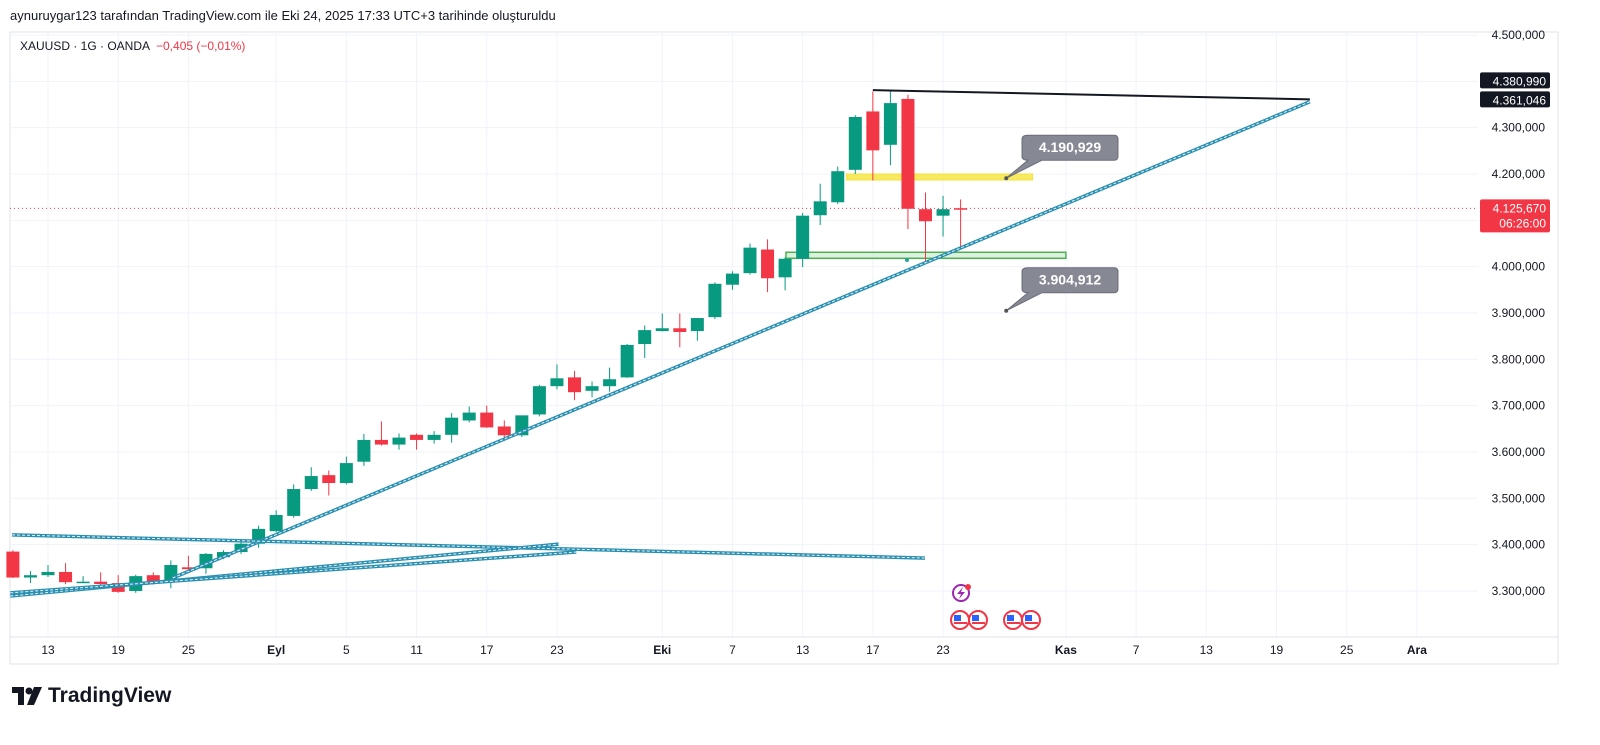  Describe the element at coordinates (873, 650) in the screenshot. I see `time-tick-label: 17` at that location.